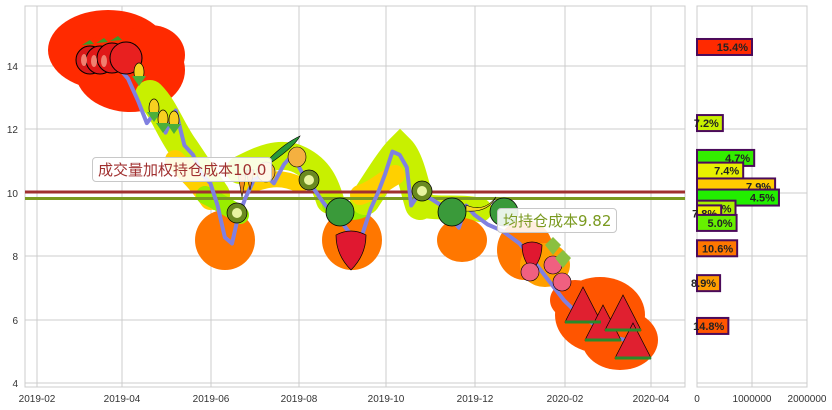  I want to click on x-tick-label: 2020-02, so click(565, 399).